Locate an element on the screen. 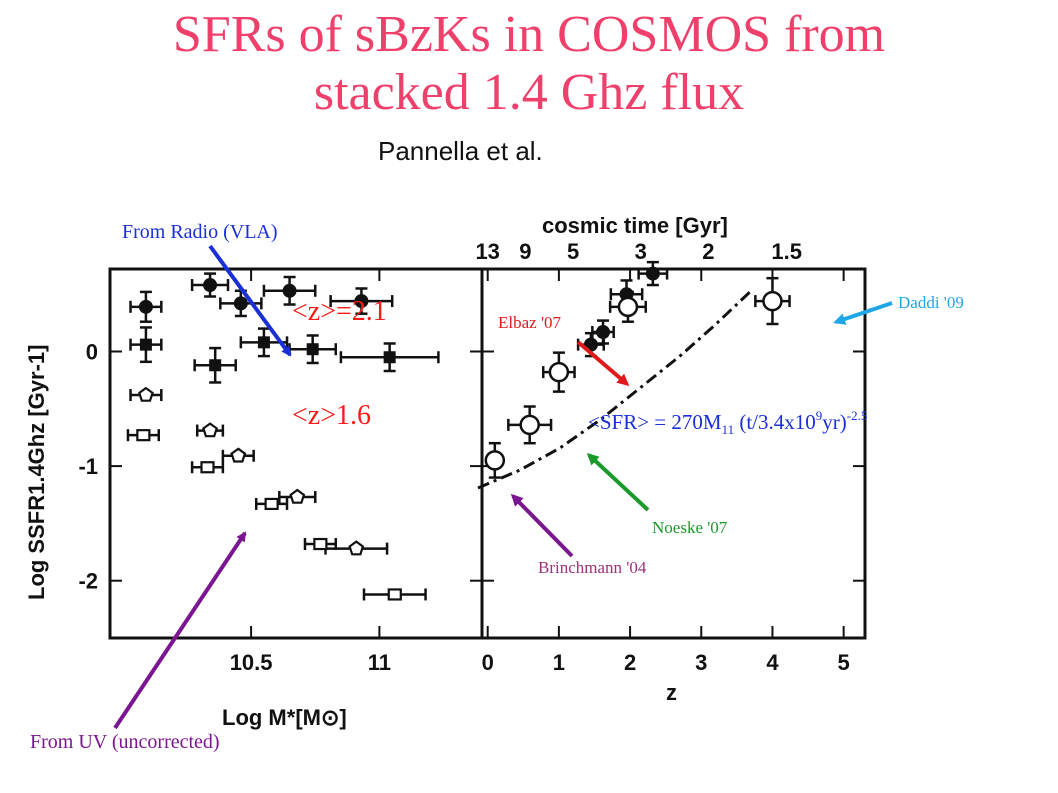 This screenshot has width=1058, height=793. right-xtick-label-0: 0 is located at coordinates (488, 662).